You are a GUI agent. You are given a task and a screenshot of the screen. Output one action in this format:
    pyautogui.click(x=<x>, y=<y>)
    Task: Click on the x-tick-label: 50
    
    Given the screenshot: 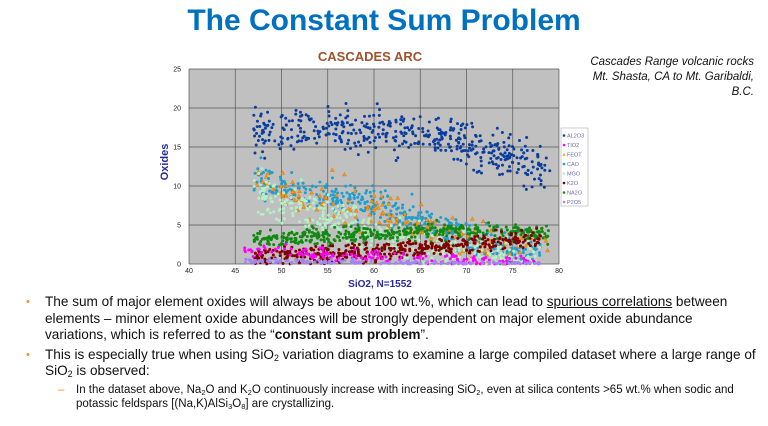 What is the action you would take?
    pyautogui.click(x=282, y=271)
    